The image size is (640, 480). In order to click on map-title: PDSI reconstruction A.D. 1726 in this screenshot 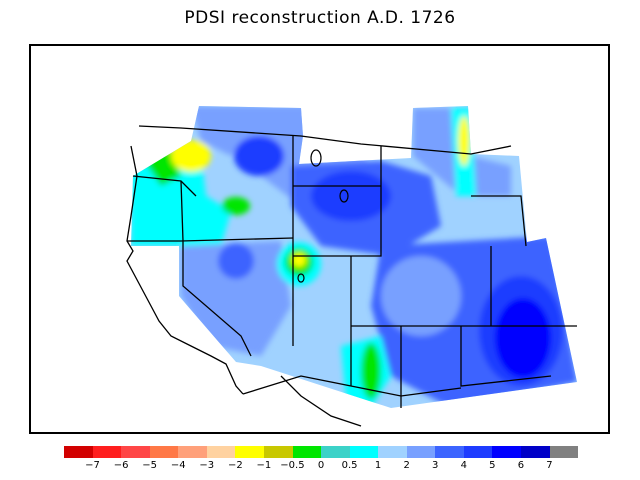, I will do `click(320, 18)`.